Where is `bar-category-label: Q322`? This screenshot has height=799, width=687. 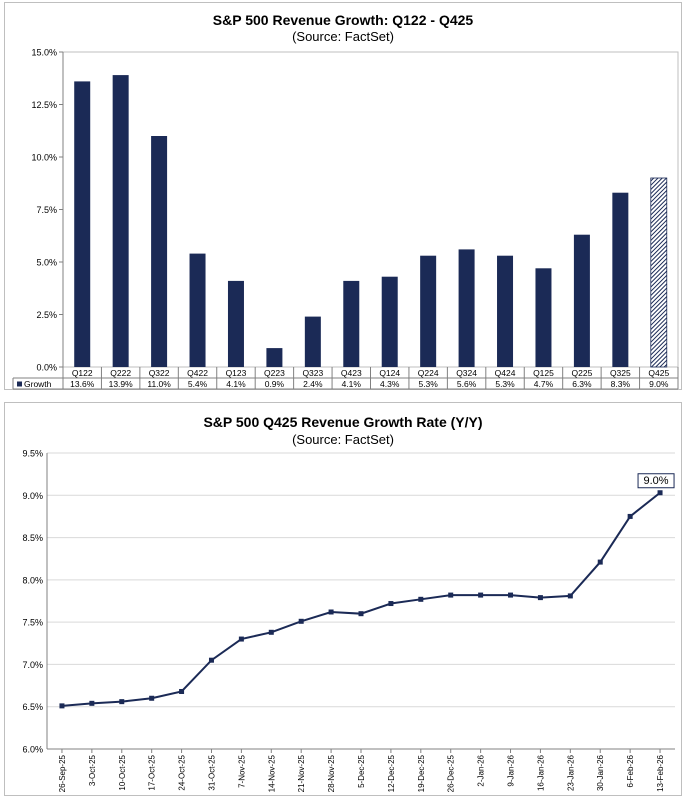 bar-category-label: Q322 is located at coordinates (159, 373).